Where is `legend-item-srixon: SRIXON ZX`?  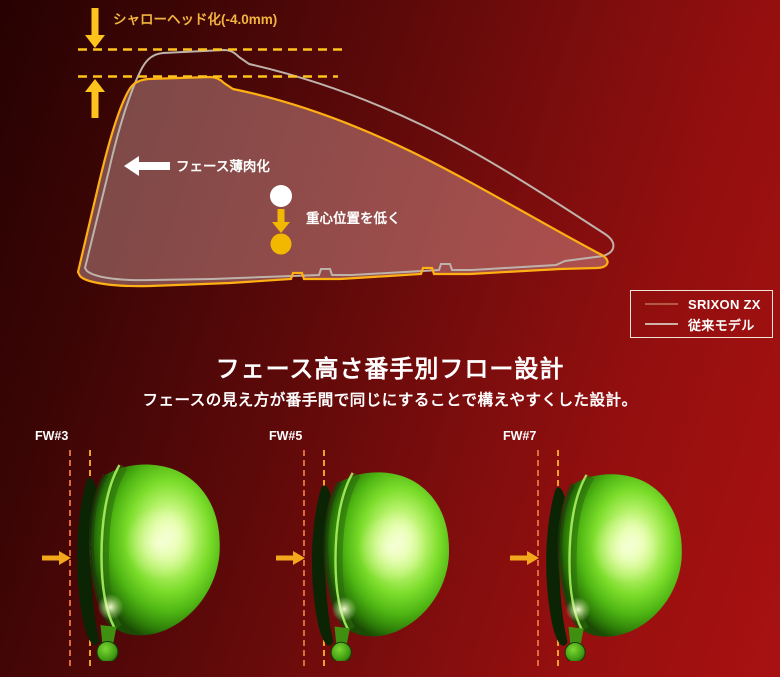 legend-item-srixon: SRIXON ZX is located at coordinates (708, 304).